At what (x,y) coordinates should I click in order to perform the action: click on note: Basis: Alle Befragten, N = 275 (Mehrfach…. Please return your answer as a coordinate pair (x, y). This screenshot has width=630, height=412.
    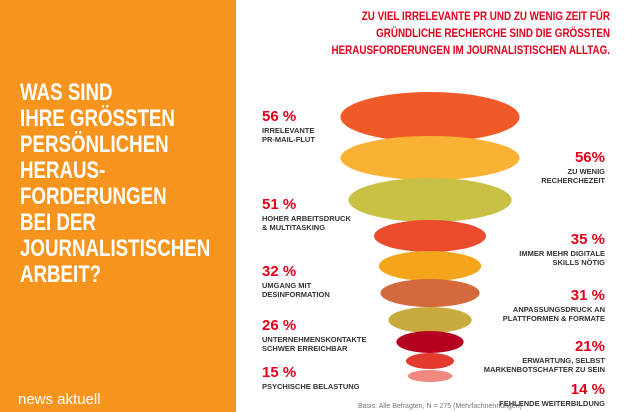
    Looking at the image, I should click on (440, 406).